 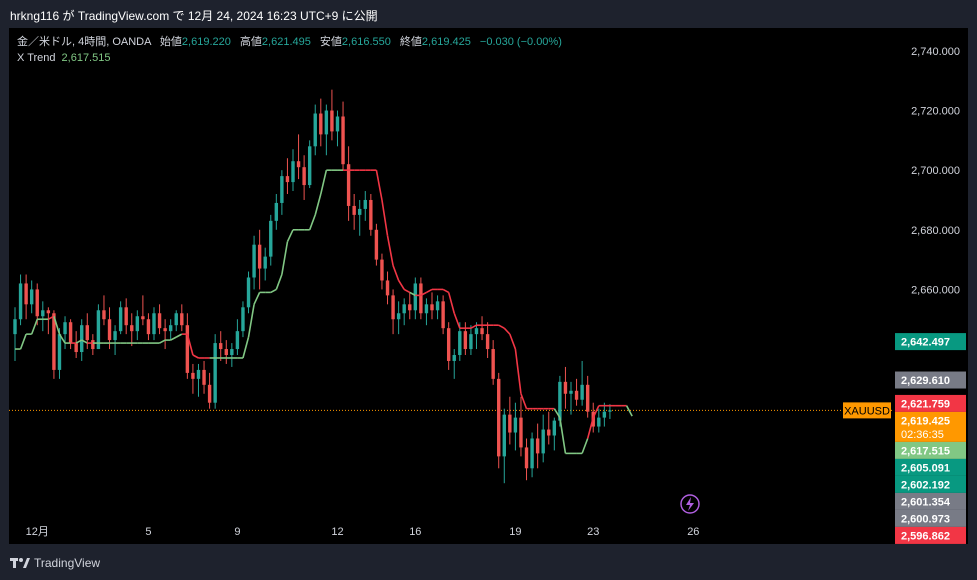 What do you see at coordinates (55, 563) in the screenshot?
I see `tradingview-logo: TradingView` at bounding box center [55, 563].